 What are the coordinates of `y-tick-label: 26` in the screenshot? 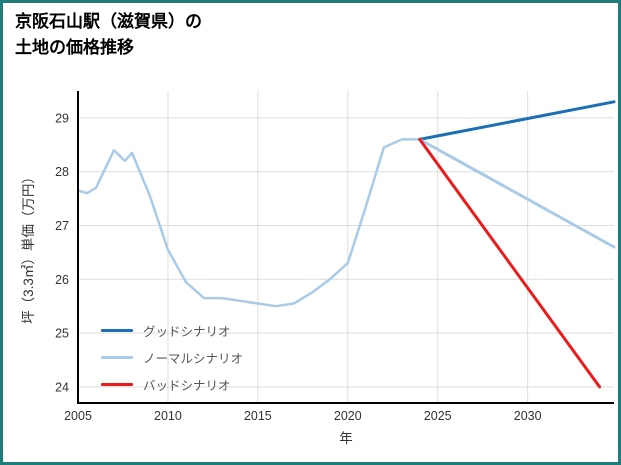 It's located at (62, 280).